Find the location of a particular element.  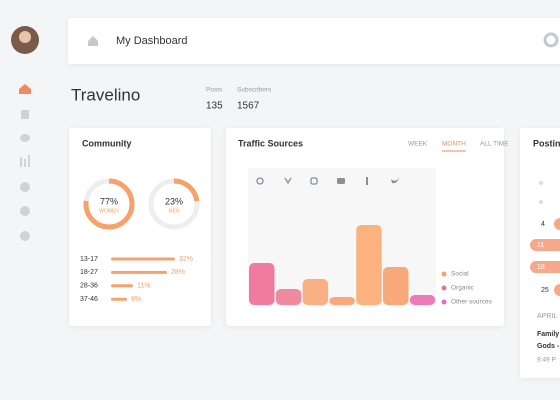

tab: MONTH is located at coordinates (454, 144).